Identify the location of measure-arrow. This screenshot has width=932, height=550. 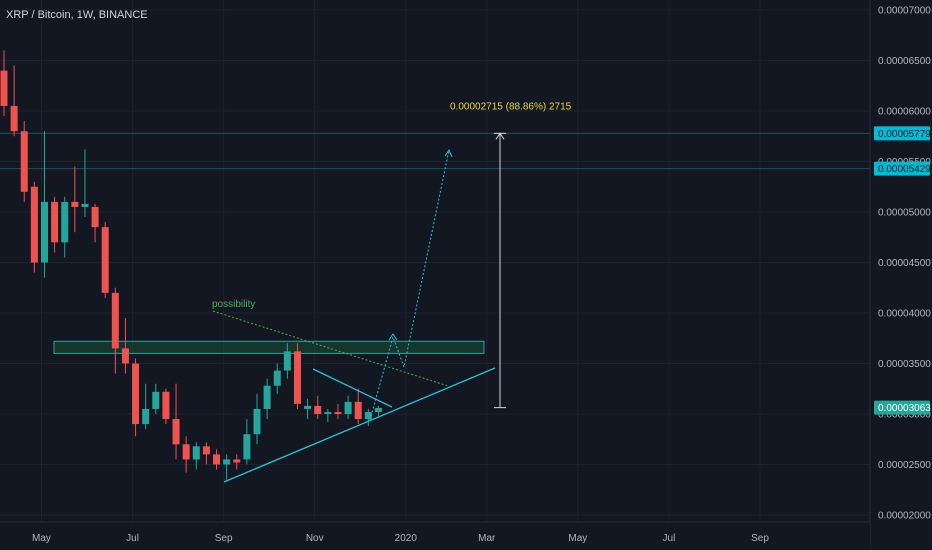
(500, 136).